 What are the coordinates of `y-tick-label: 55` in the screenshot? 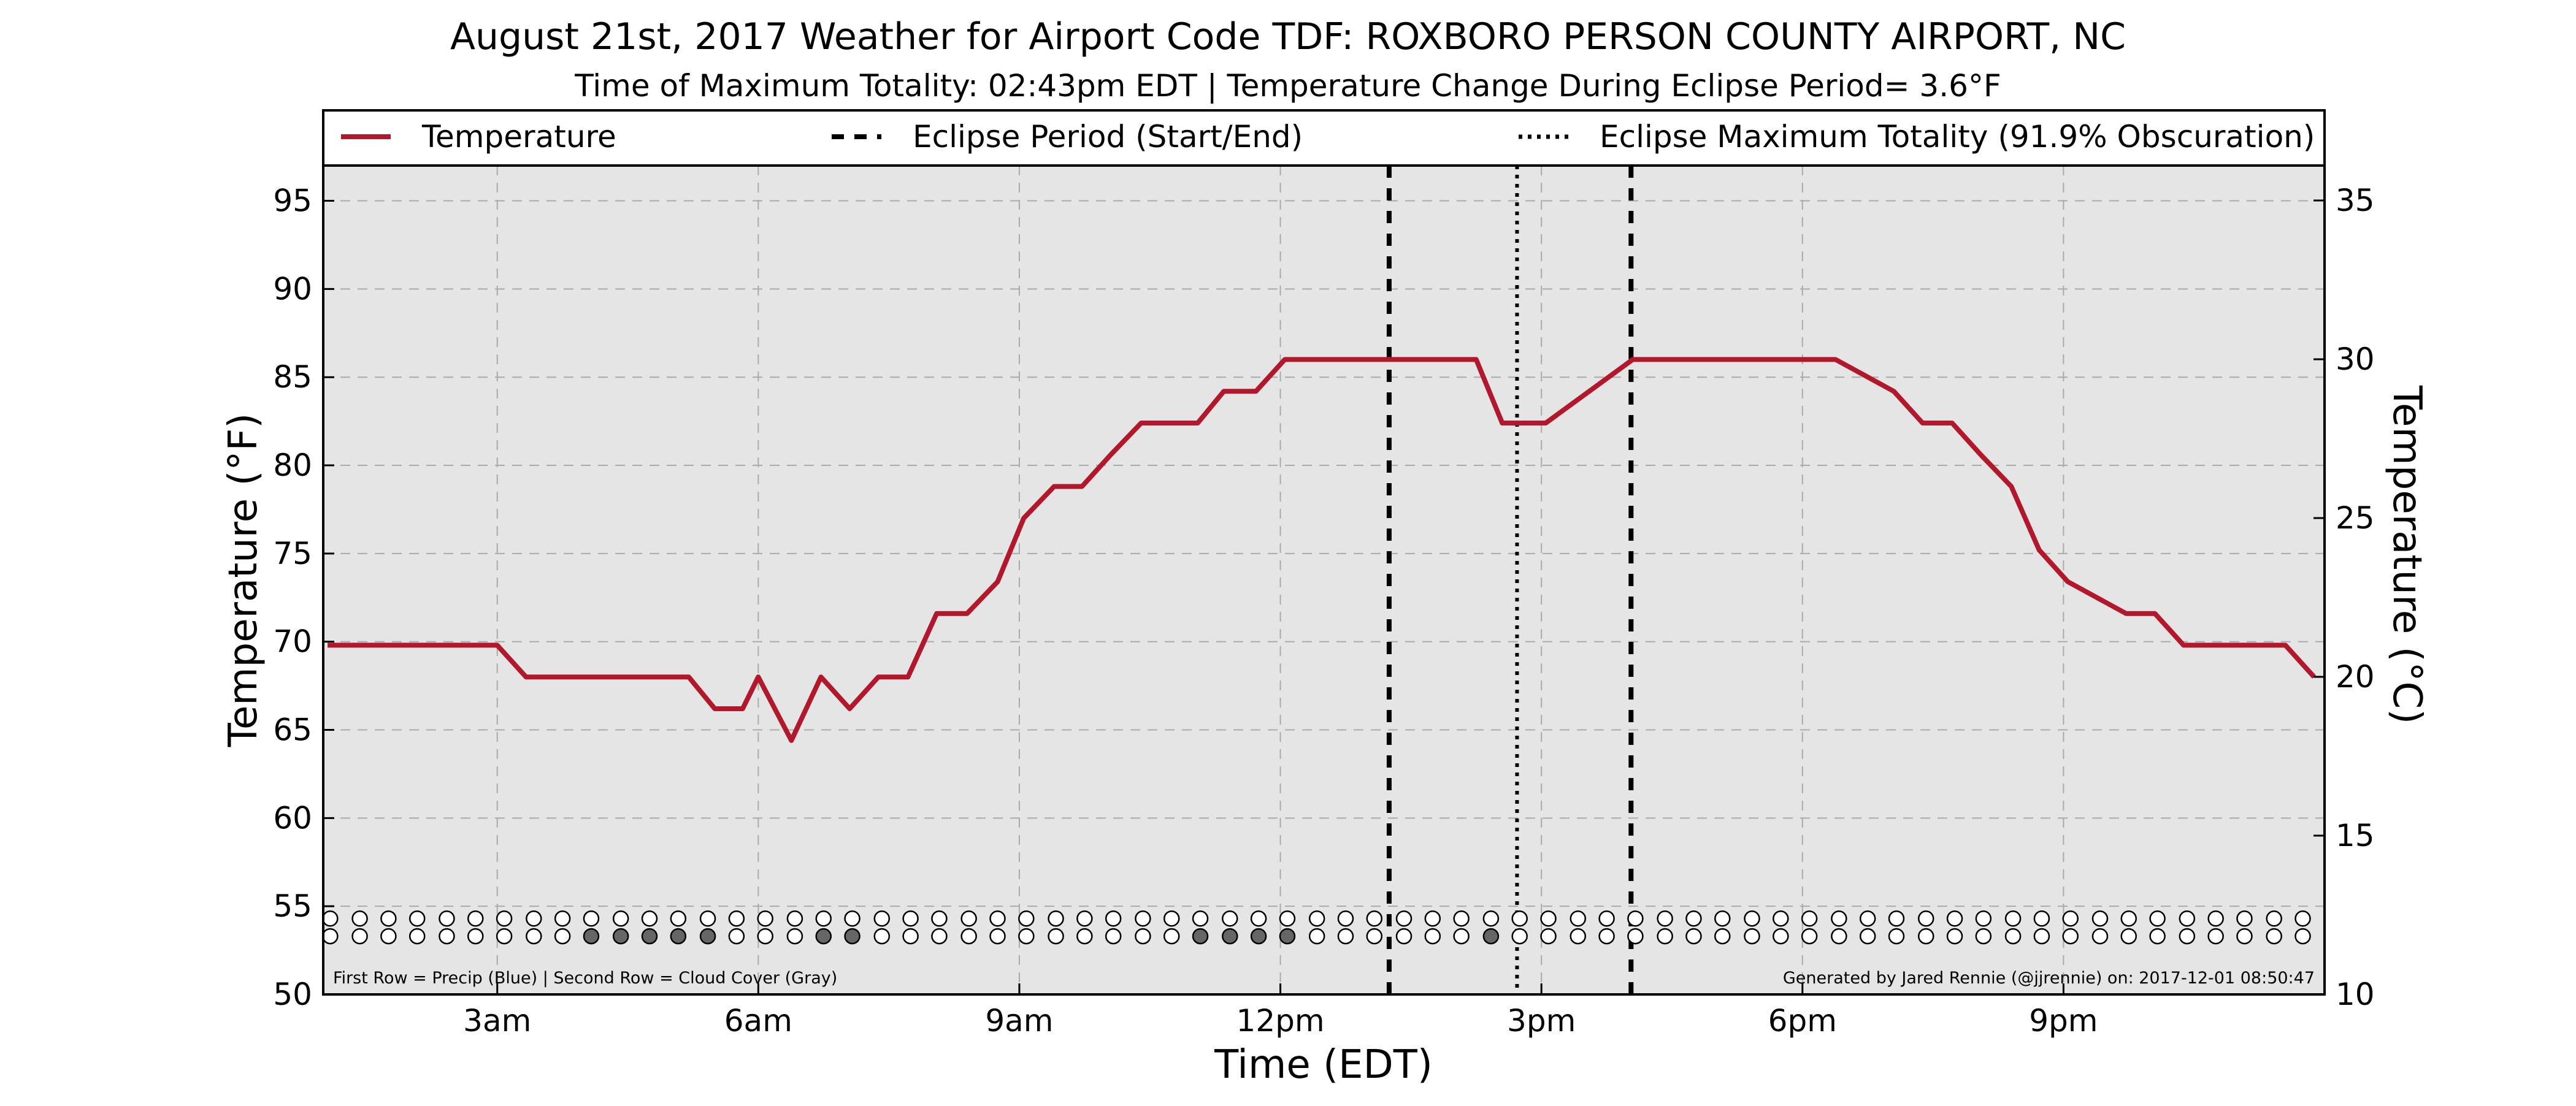 It's located at (292, 906).